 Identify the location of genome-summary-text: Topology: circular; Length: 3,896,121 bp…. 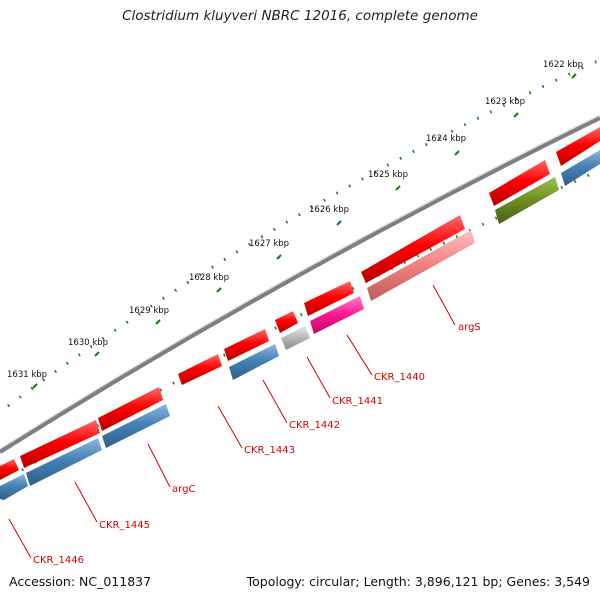
(418, 581).